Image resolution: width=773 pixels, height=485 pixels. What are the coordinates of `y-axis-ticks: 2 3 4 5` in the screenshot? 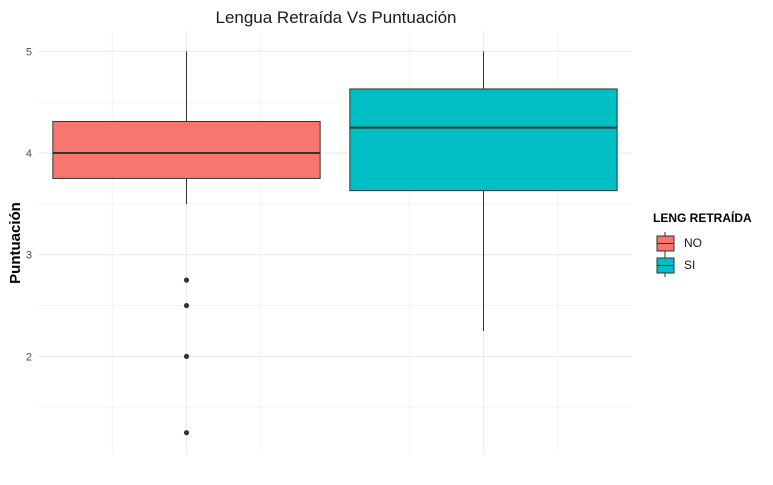 It's located at (29, 204).